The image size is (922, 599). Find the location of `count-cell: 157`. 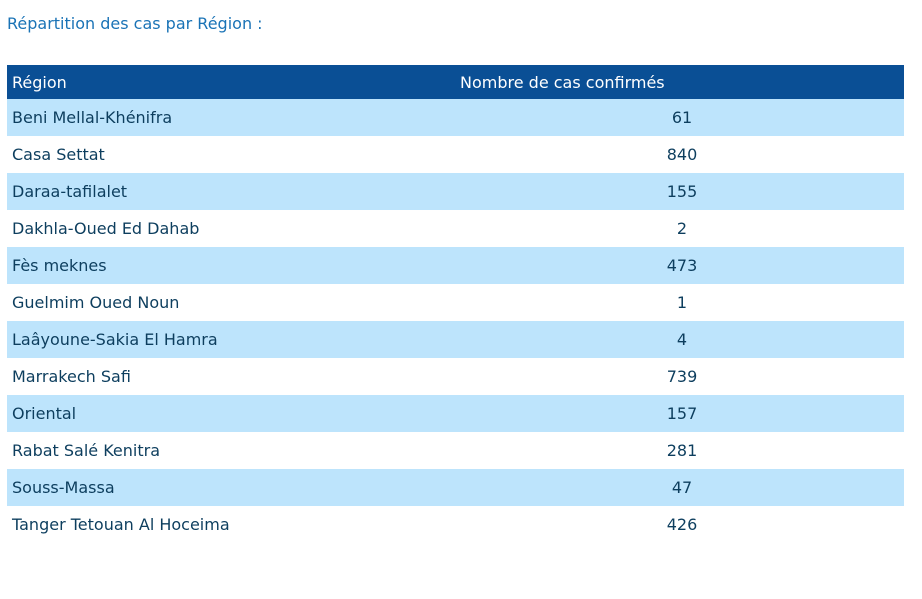

count-cell: 157 is located at coordinates (682, 413).